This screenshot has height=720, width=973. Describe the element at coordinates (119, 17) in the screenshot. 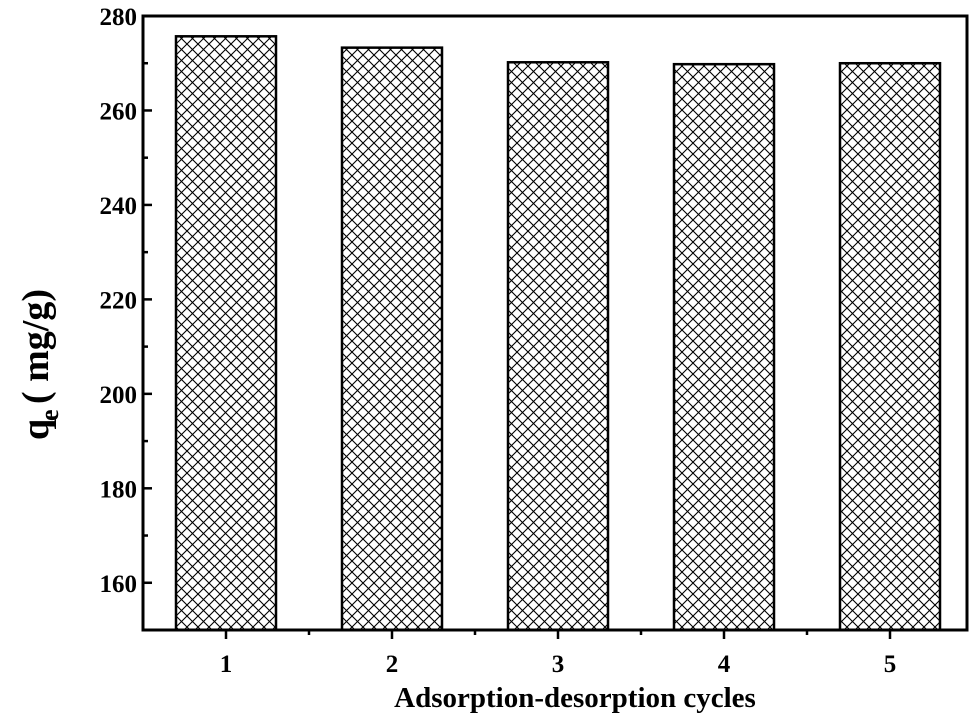

I see `y-tick-label: 280` at that location.